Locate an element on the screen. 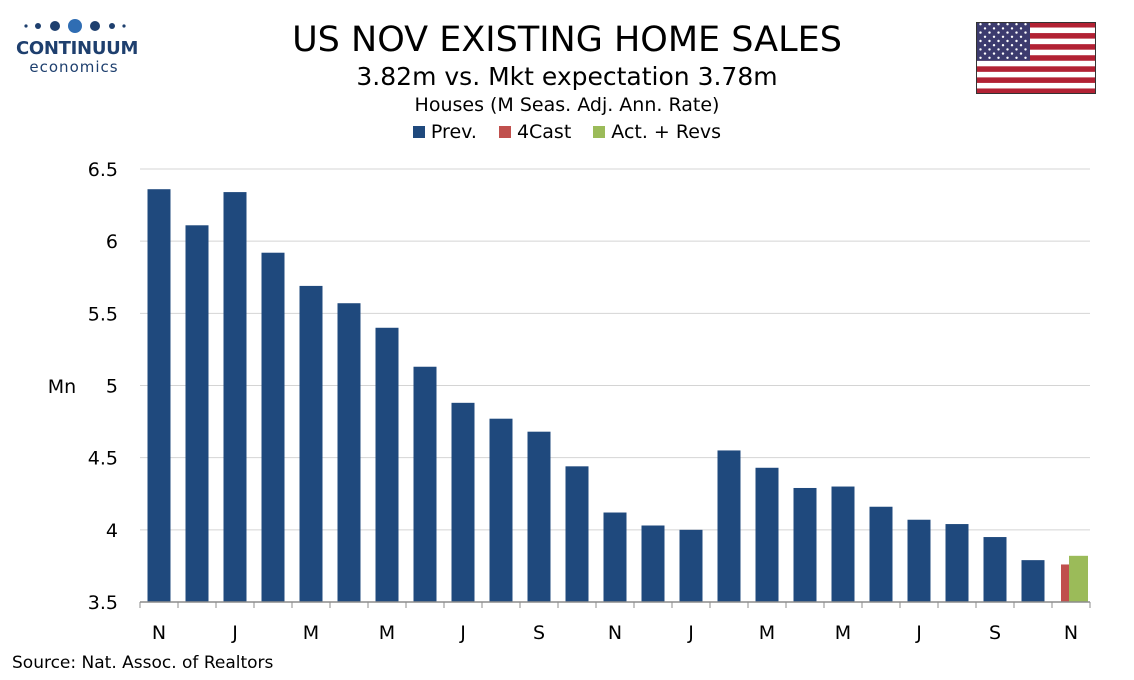 Image resolution: width=1134 pixels, height=680 pixels. chart-units: Houses (M Seas. Adj. Ann. Rate) is located at coordinates (567, 105).